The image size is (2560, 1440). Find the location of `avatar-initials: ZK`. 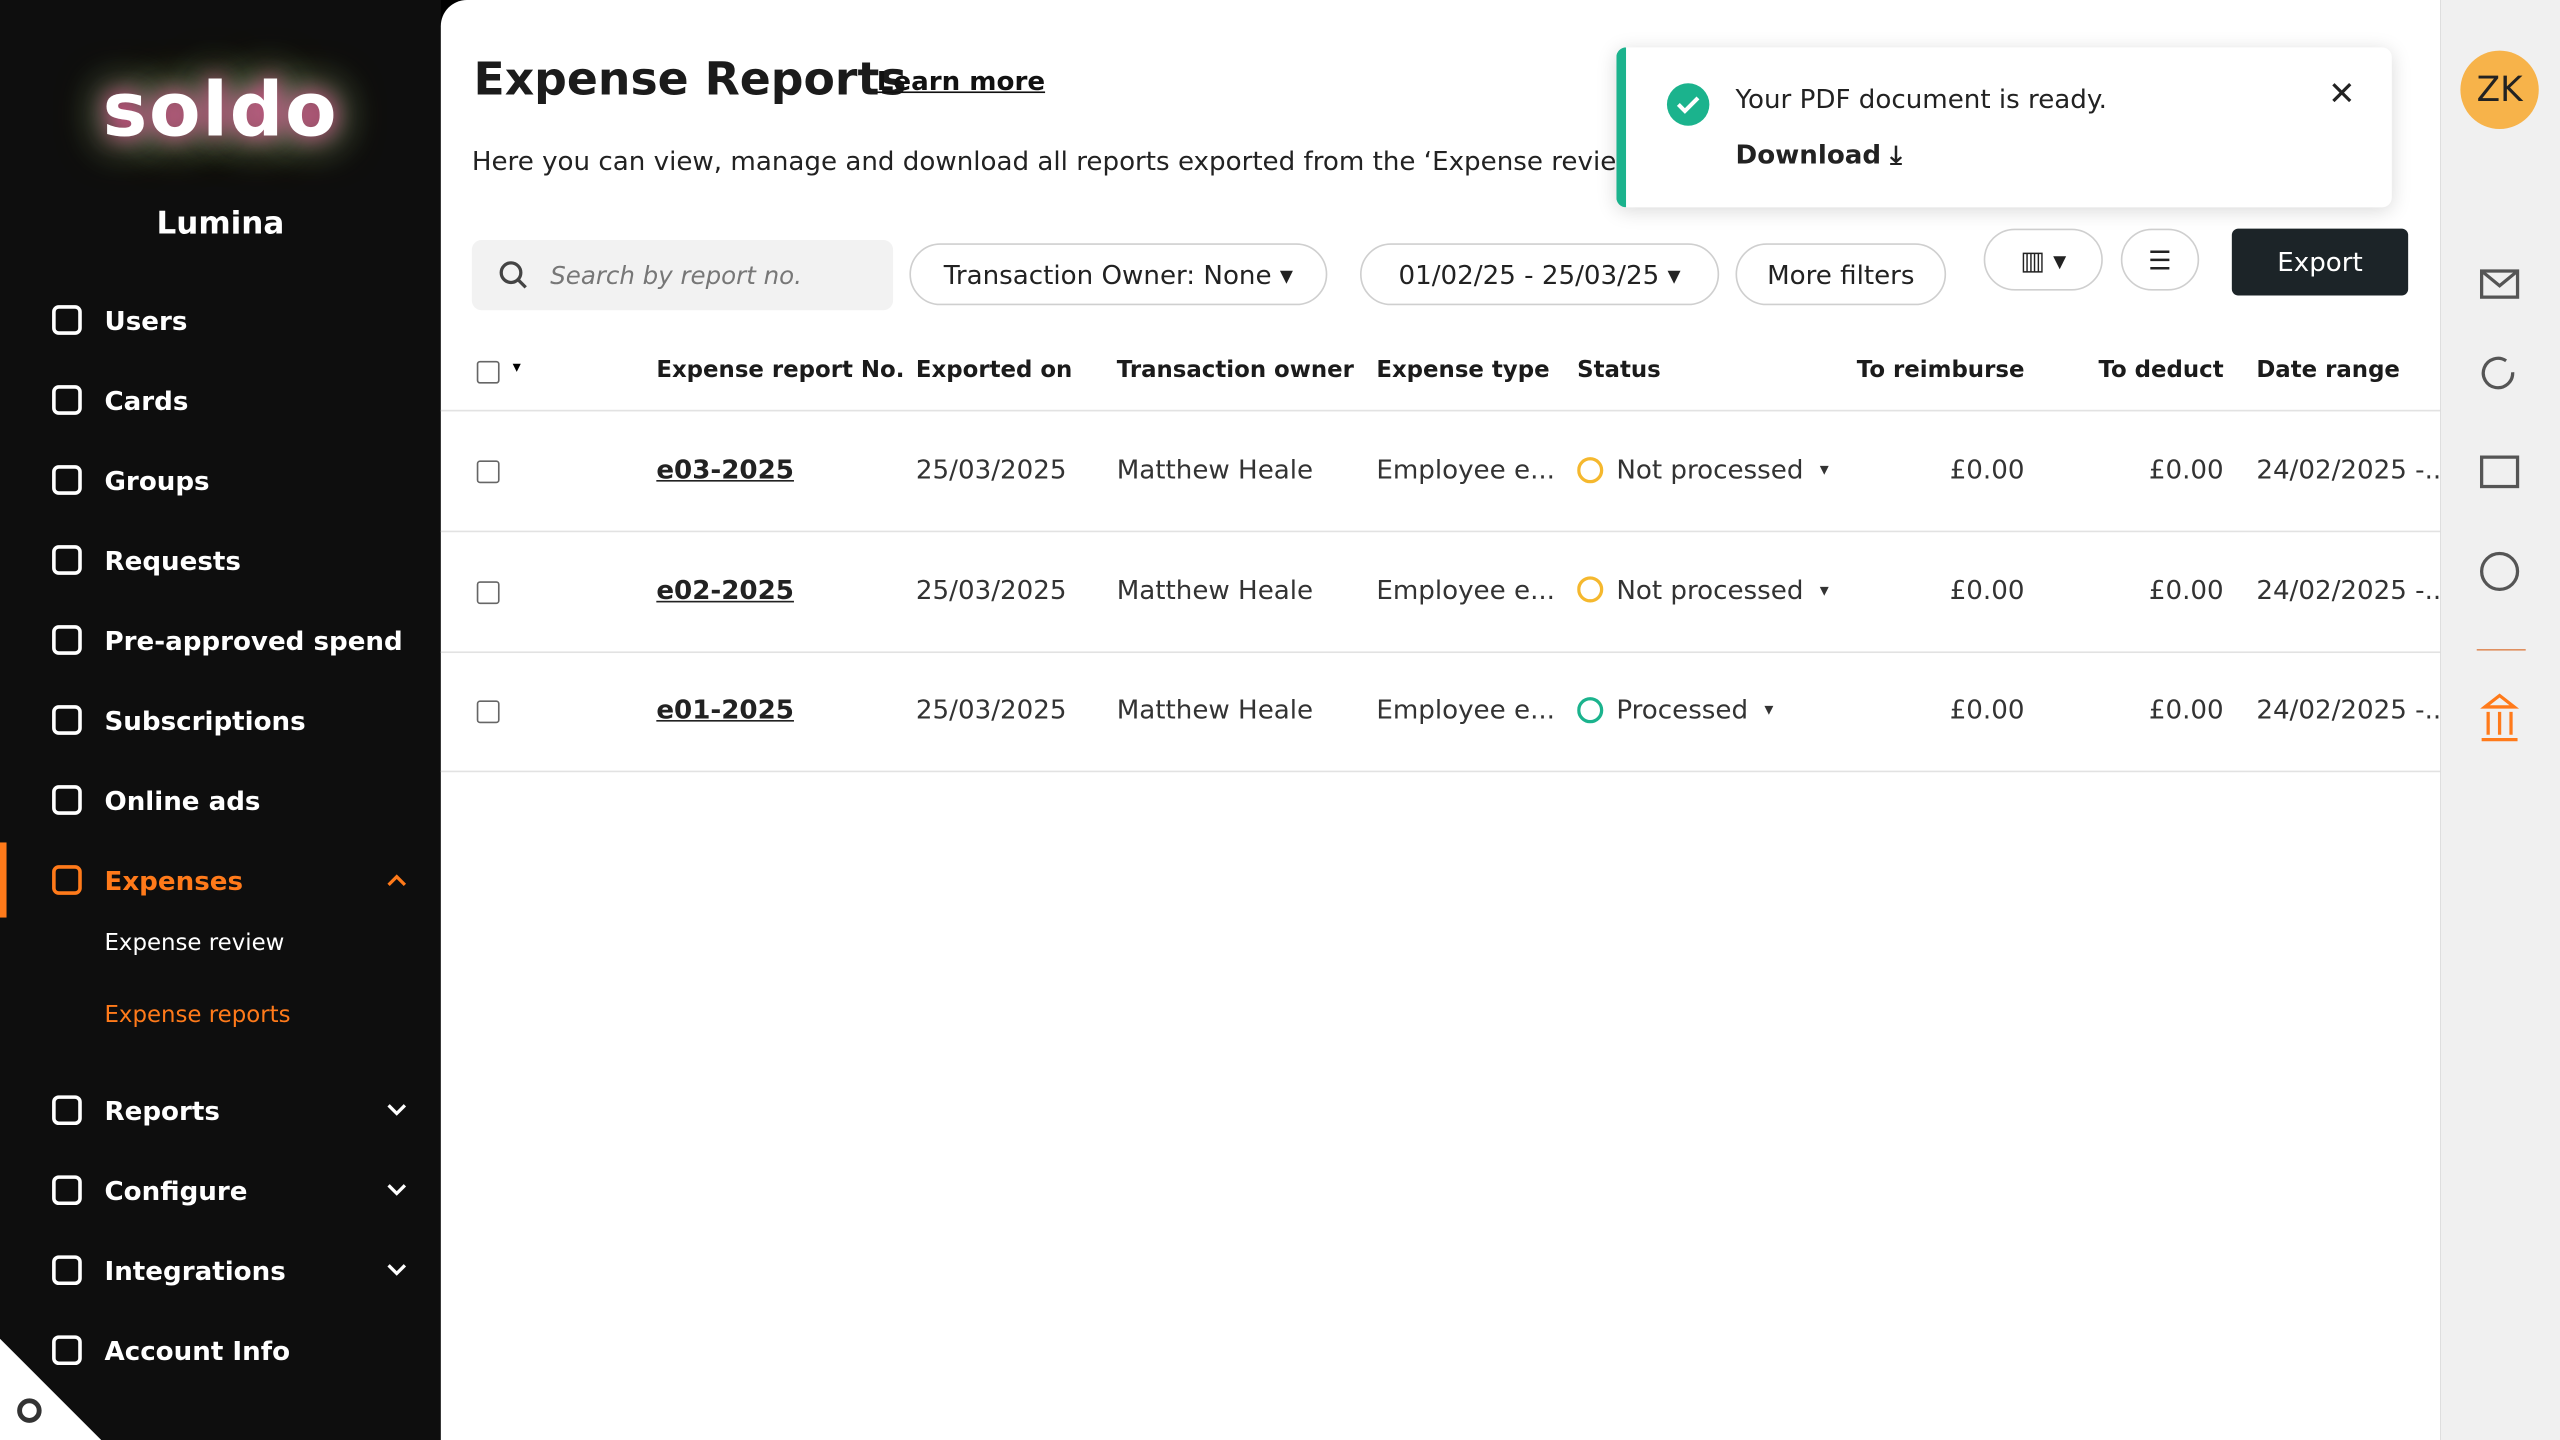

avatar-initials: ZK is located at coordinates (2499, 90).